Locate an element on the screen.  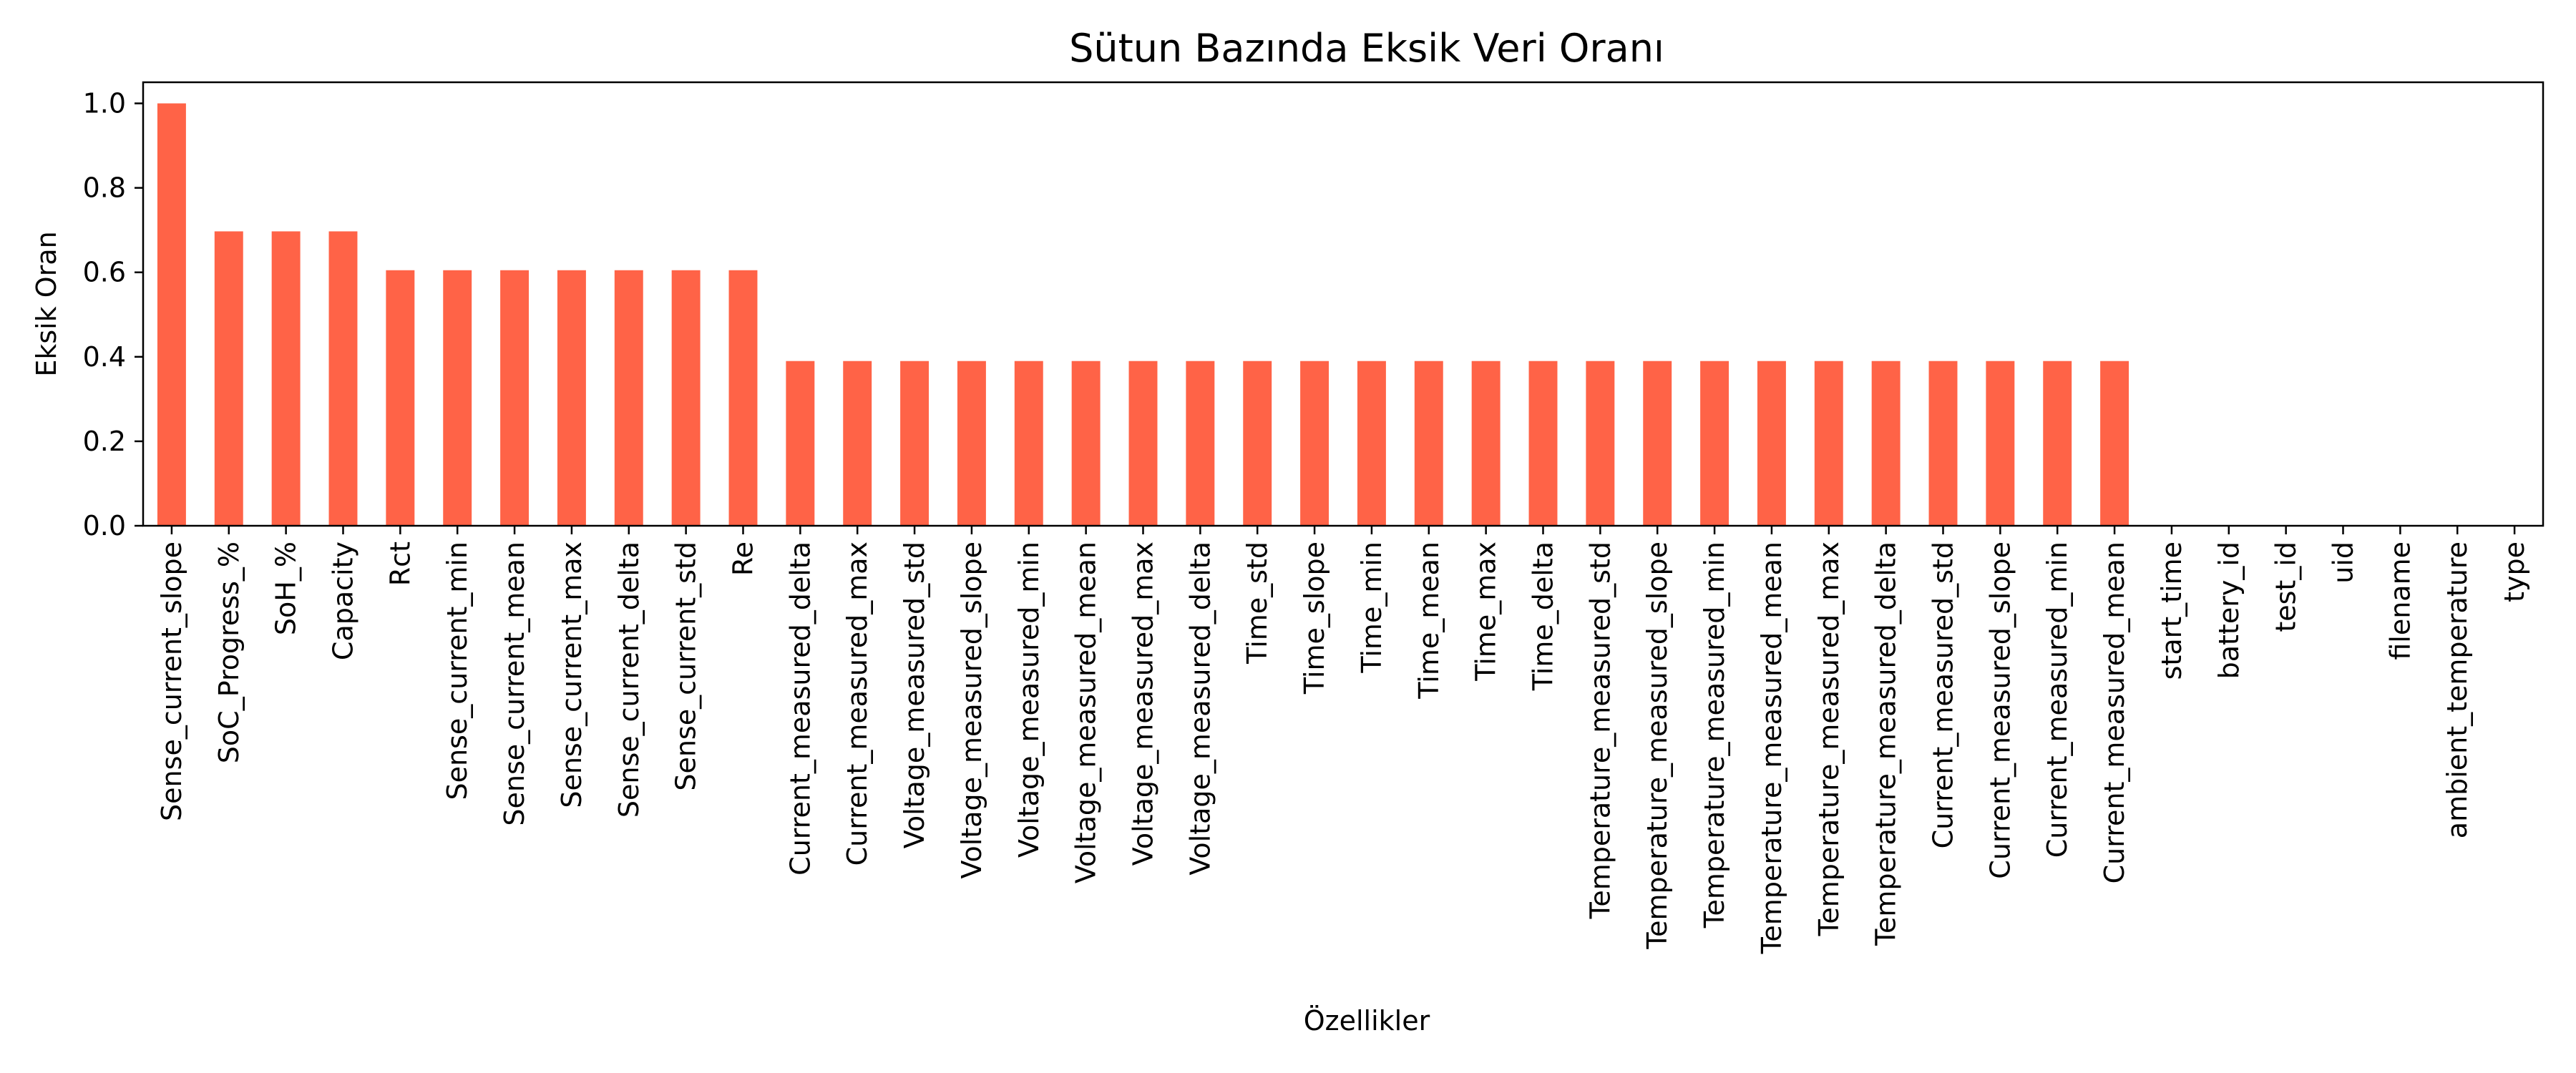
x-tick-label-15: Voltage_measured_min is located at coordinates (1029, 700).